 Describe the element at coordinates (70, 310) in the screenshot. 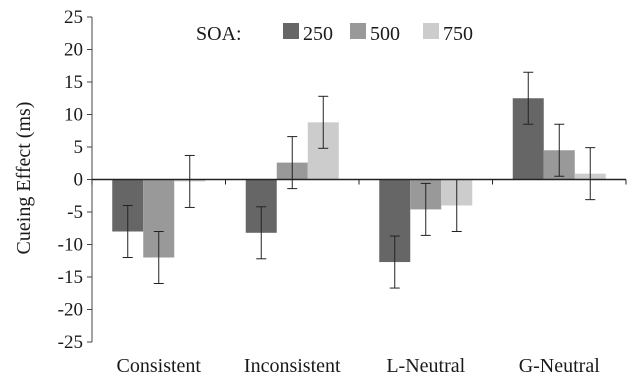

I see `y-tick-label: -20` at that location.